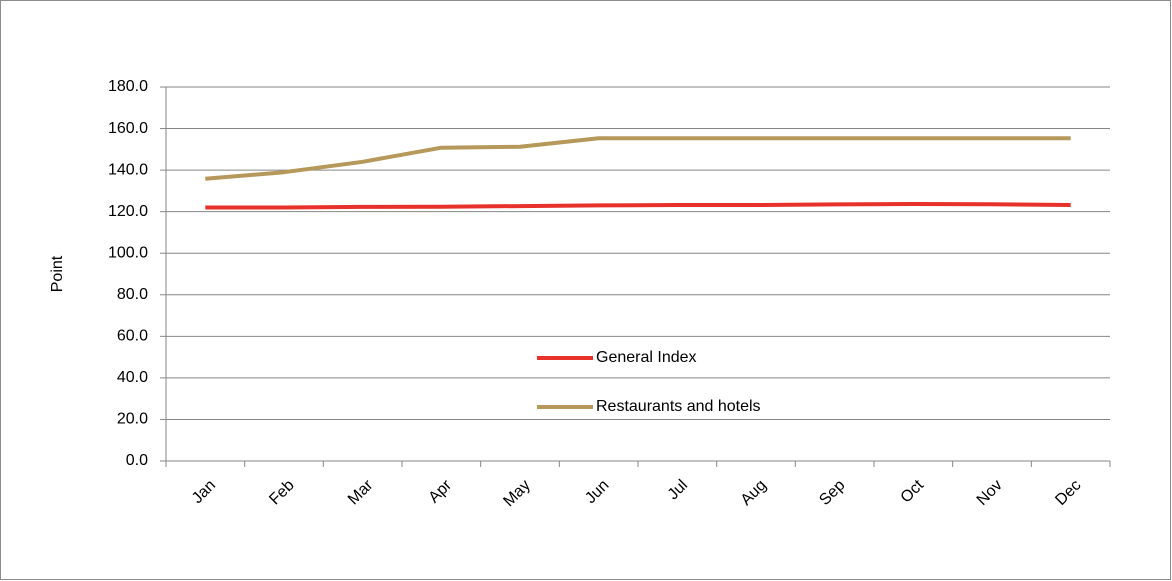 The height and width of the screenshot is (581, 1172). Describe the element at coordinates (57, 273) in the screenshot. I see `y-axis-label: Point` at that location.